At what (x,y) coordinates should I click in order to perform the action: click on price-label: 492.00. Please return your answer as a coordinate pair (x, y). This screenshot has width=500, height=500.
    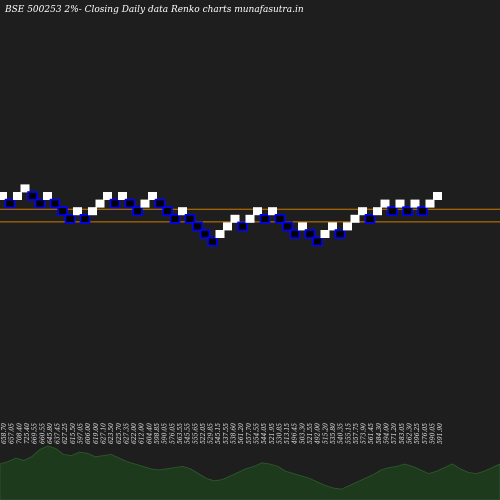
    Looking at the image, I should click on (318, 434).